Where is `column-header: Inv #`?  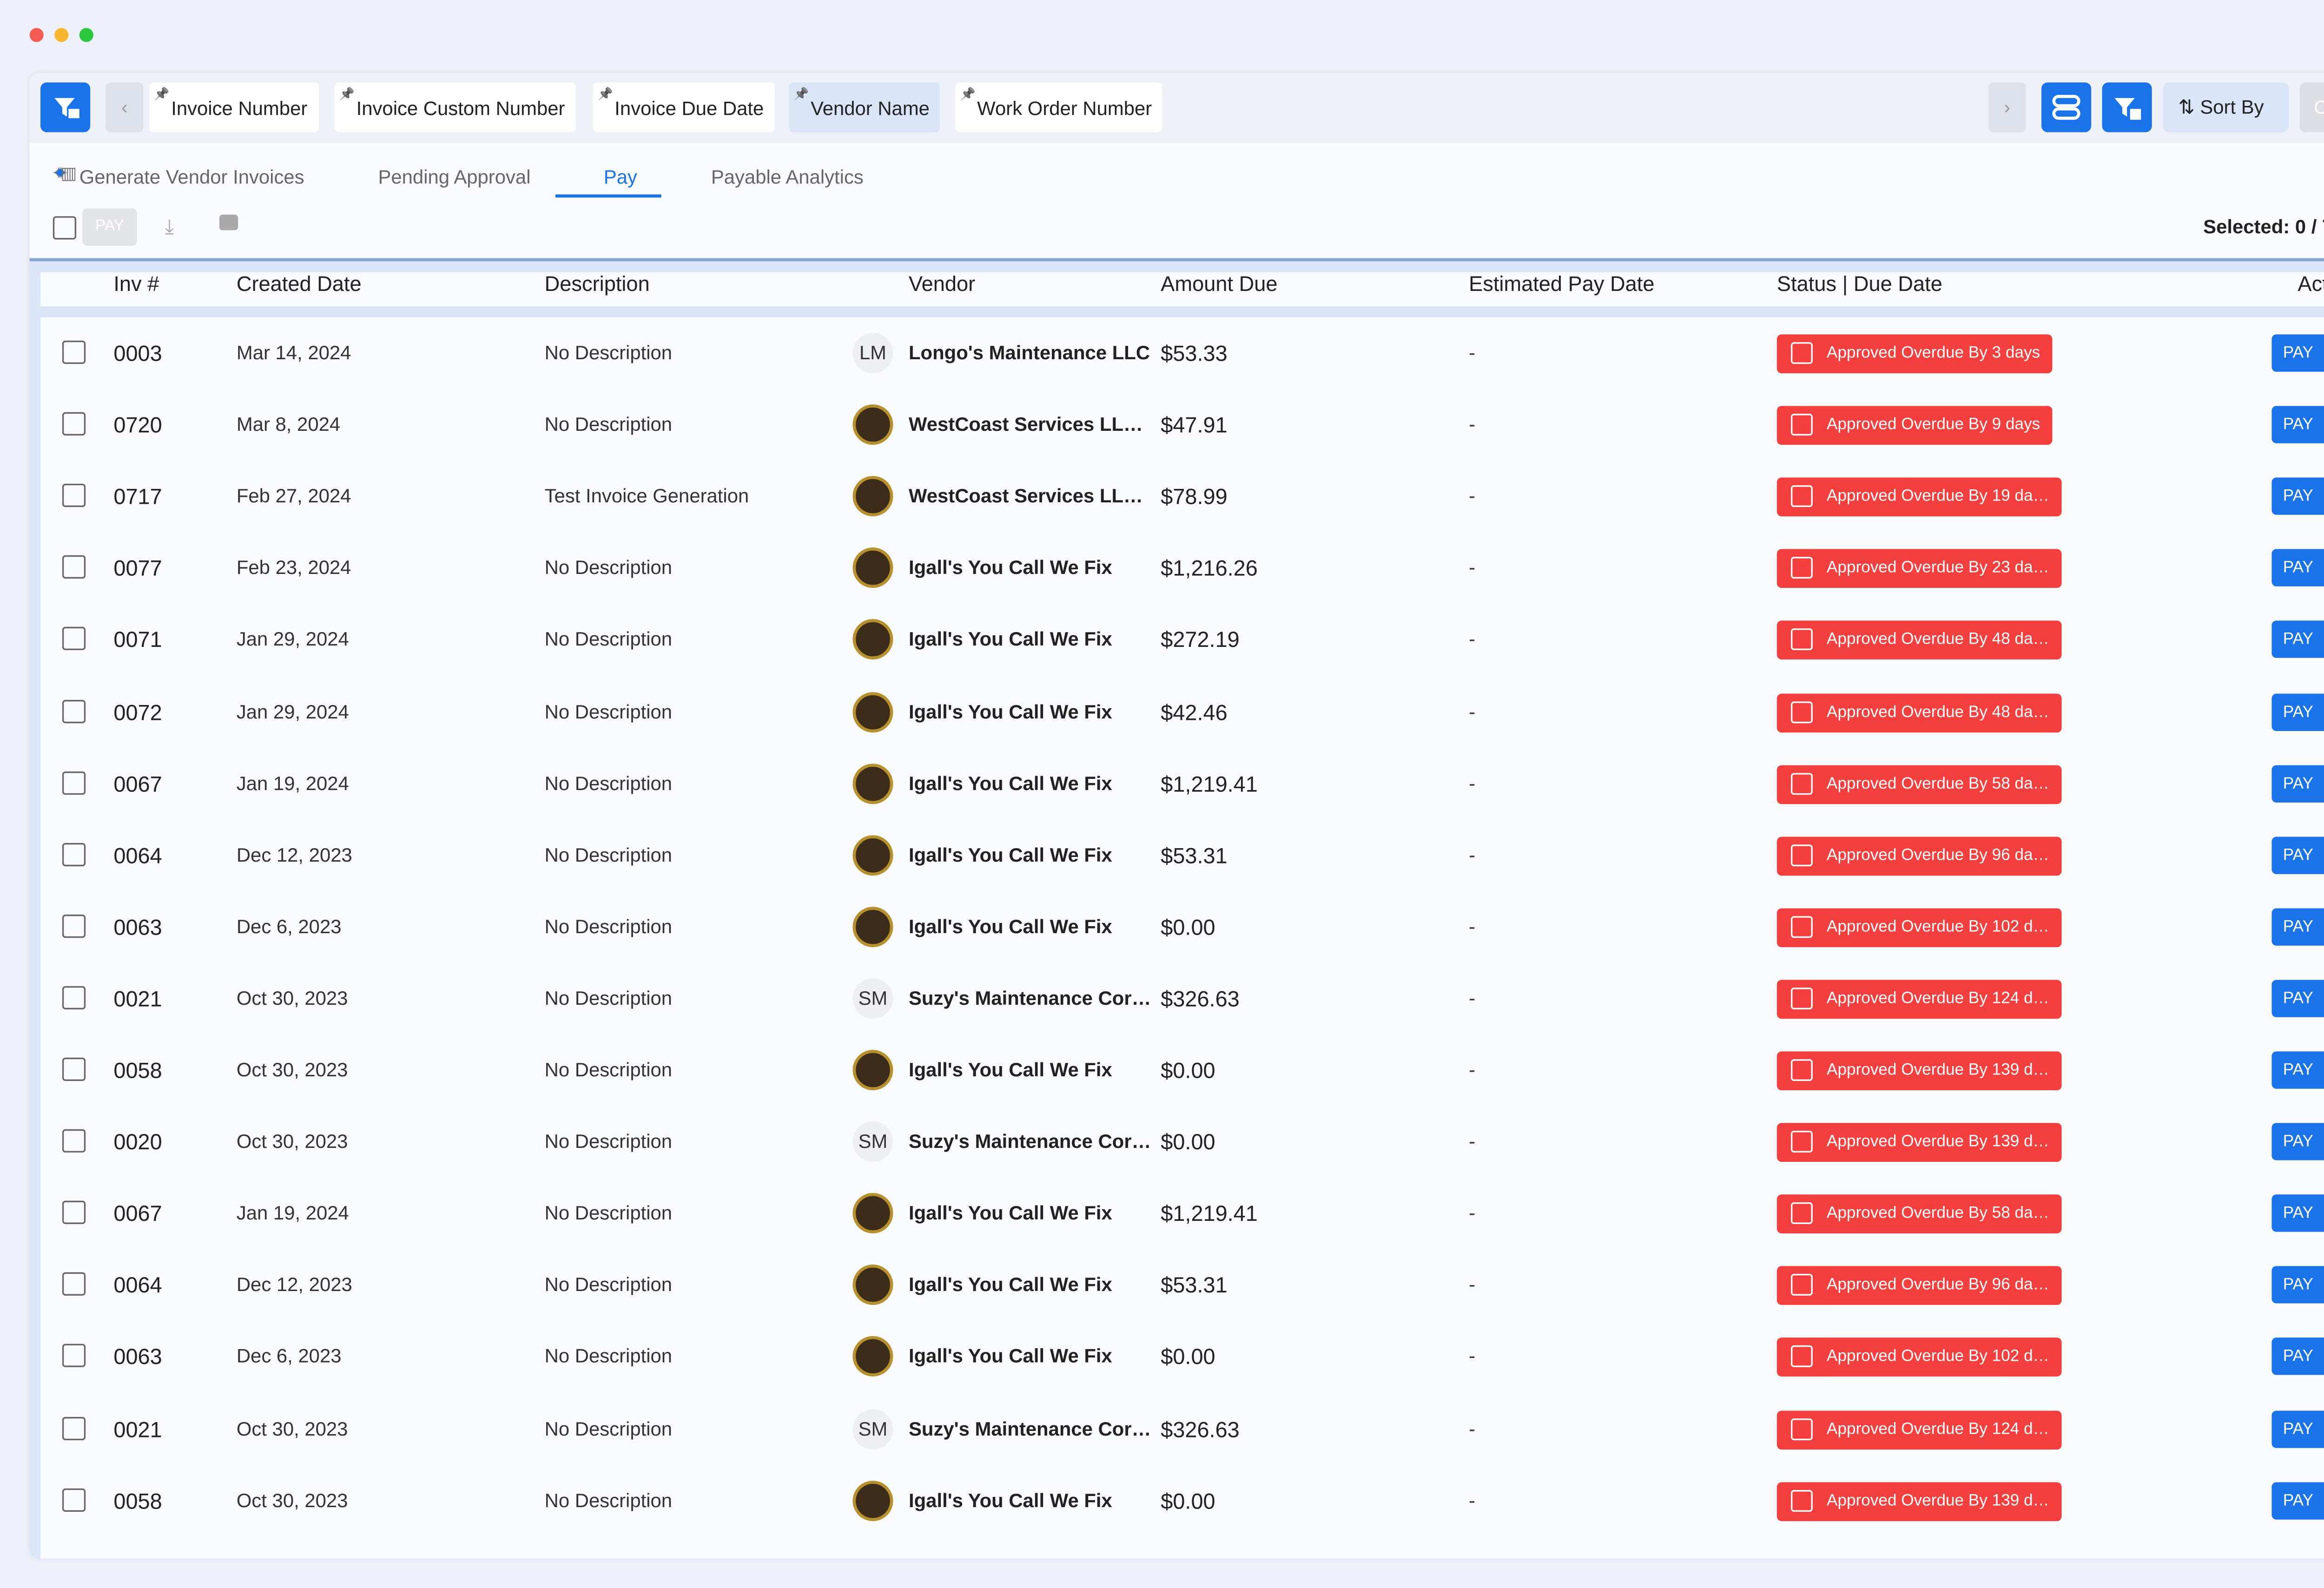 column-header: Inv # is located at coordinates (136, 284).